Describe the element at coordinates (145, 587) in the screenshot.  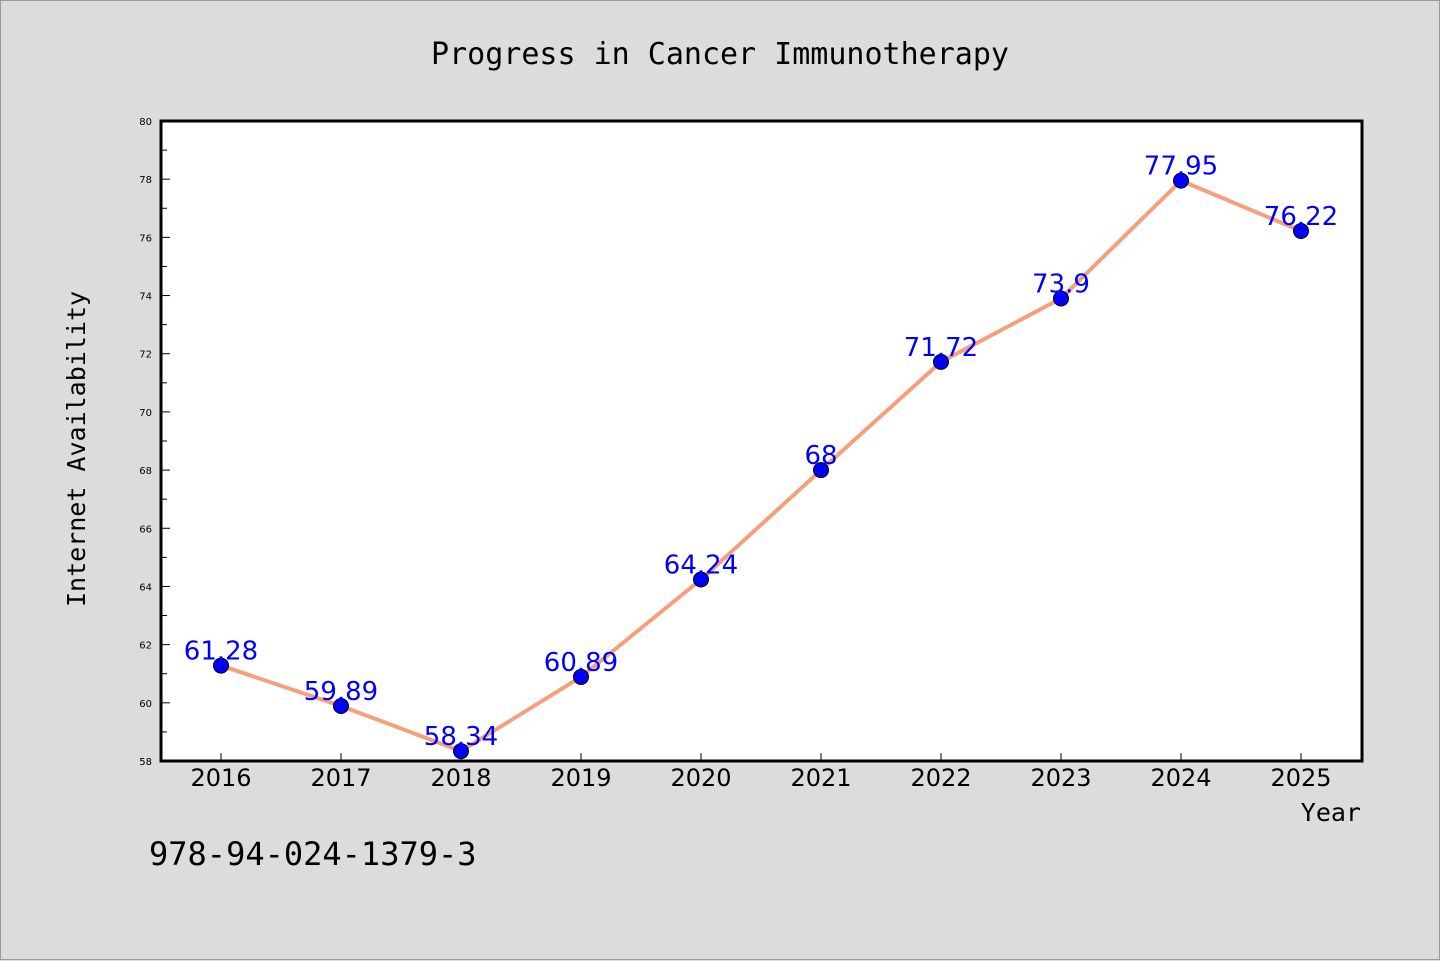
I see `y-tick-label: 64` at that location.